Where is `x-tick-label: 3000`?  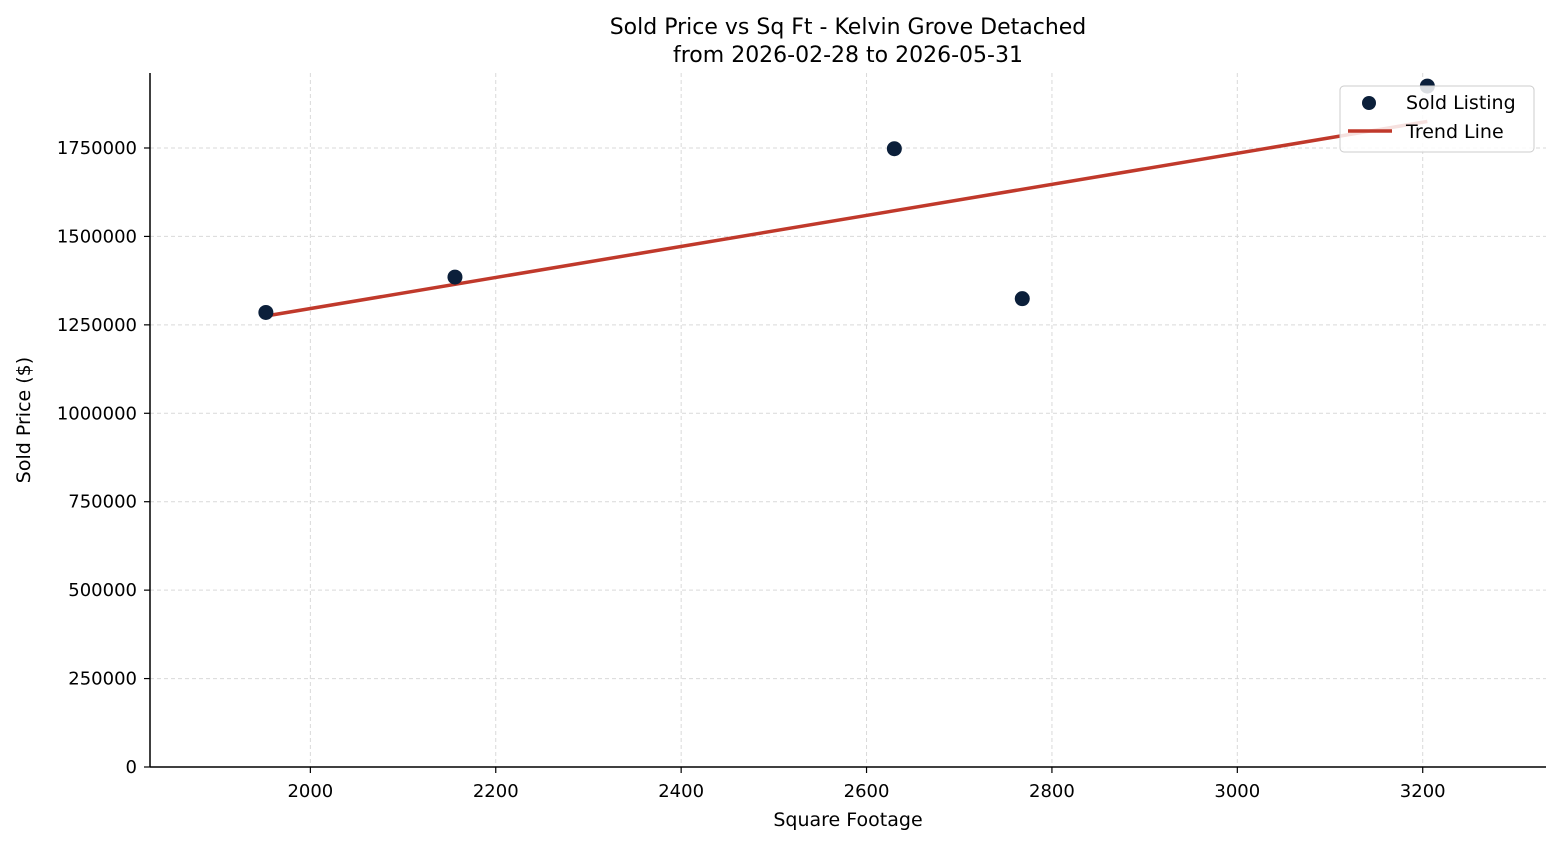 x-tick-label: 3000 is located at coordinates (1237, 791).